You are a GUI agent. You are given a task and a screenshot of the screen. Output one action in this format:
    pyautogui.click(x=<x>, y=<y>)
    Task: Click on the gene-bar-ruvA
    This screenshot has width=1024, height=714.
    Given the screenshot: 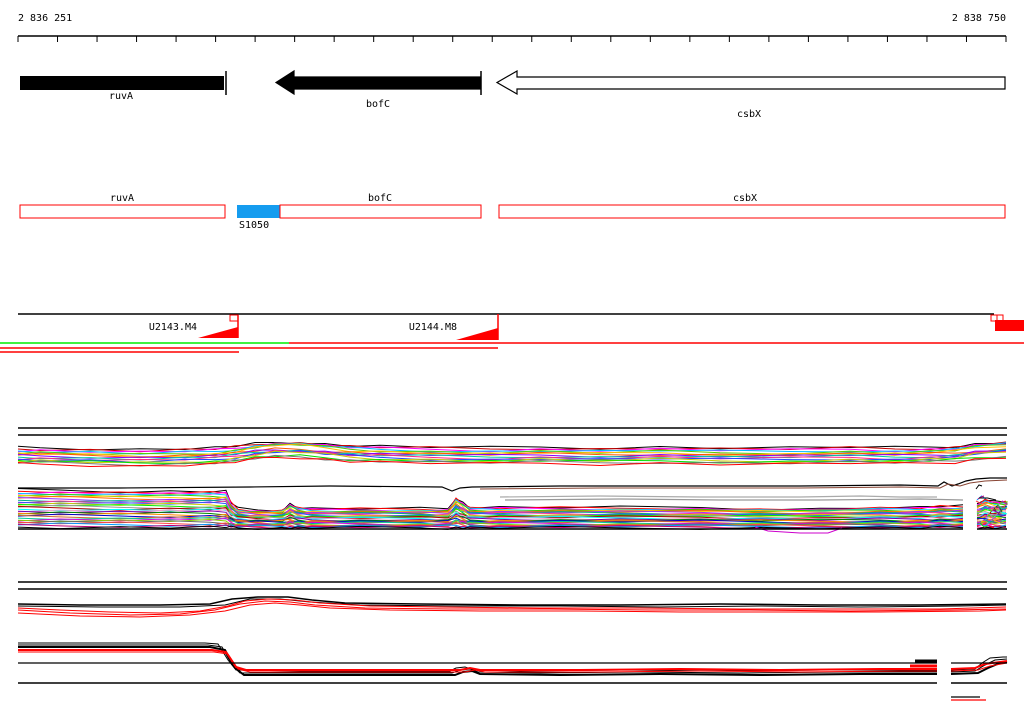 What is the action you would take?
    pyautogui.click(x=122, y=83)
    